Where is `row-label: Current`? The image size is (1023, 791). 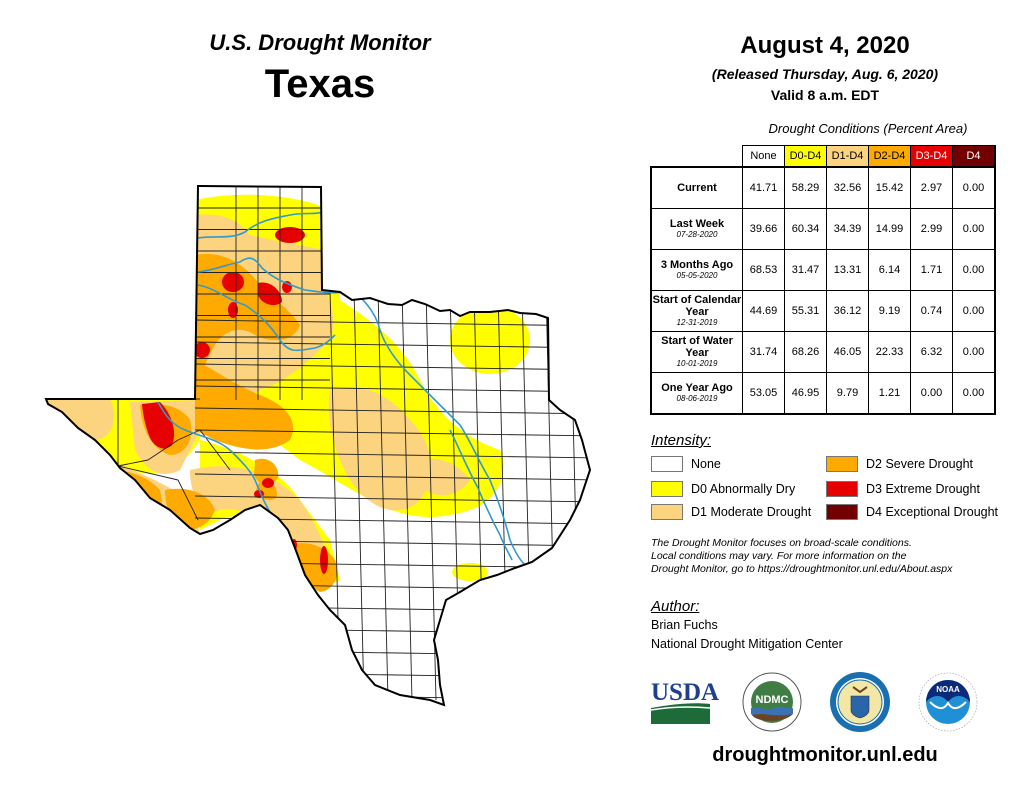
row-label: Current is located at coordinates (696, 187).